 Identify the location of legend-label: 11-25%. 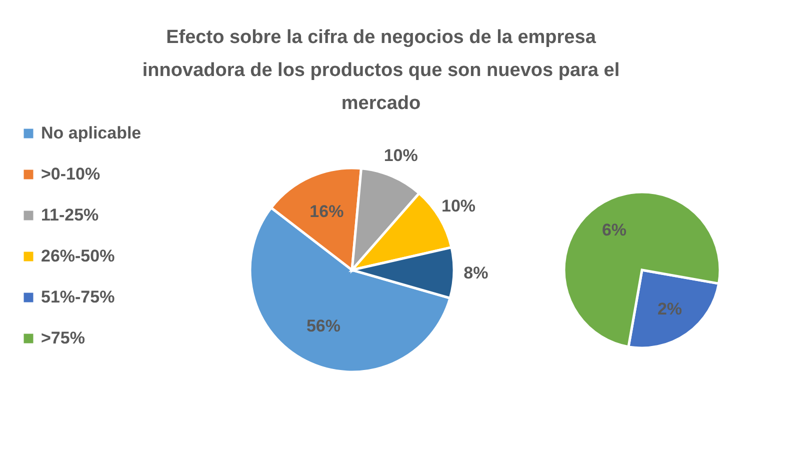
(70, 215).